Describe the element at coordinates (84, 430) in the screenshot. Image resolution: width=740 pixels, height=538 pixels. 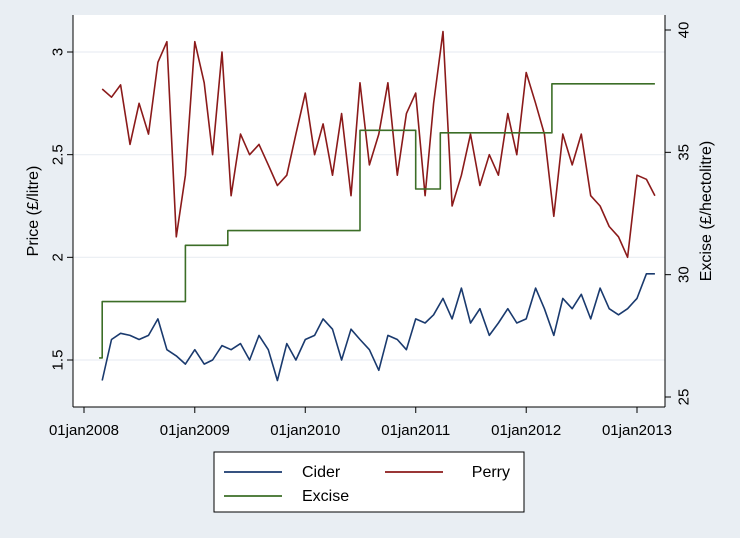
I see `x-tick-label: 01jan2008` at that location.